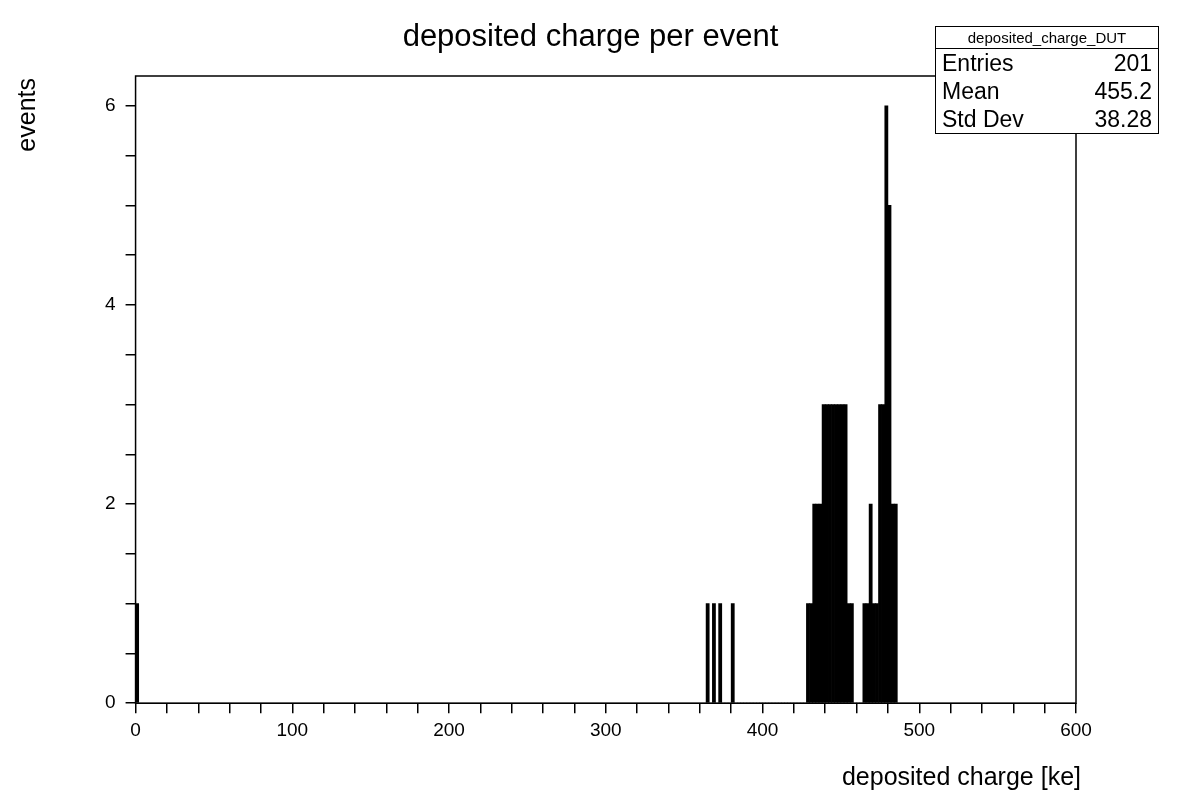 This screenshot has width=1181, height=798. What do you see at coordinates (26, 115) in the screenshot?
I see `y-axis-title: events` at bounding box center [26, 115].